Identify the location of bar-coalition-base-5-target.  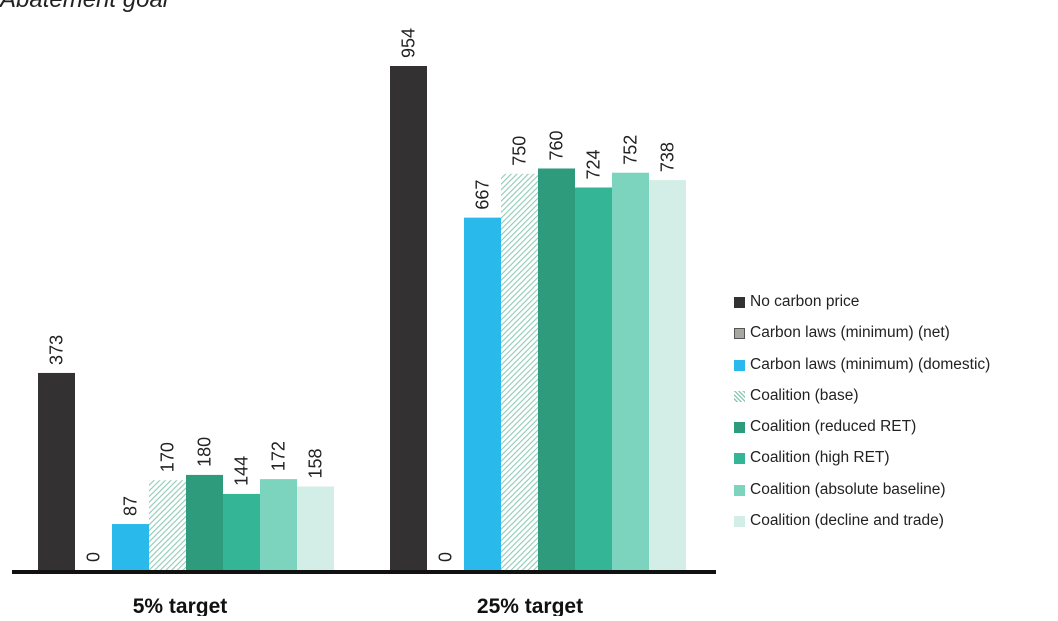
(167, 525).